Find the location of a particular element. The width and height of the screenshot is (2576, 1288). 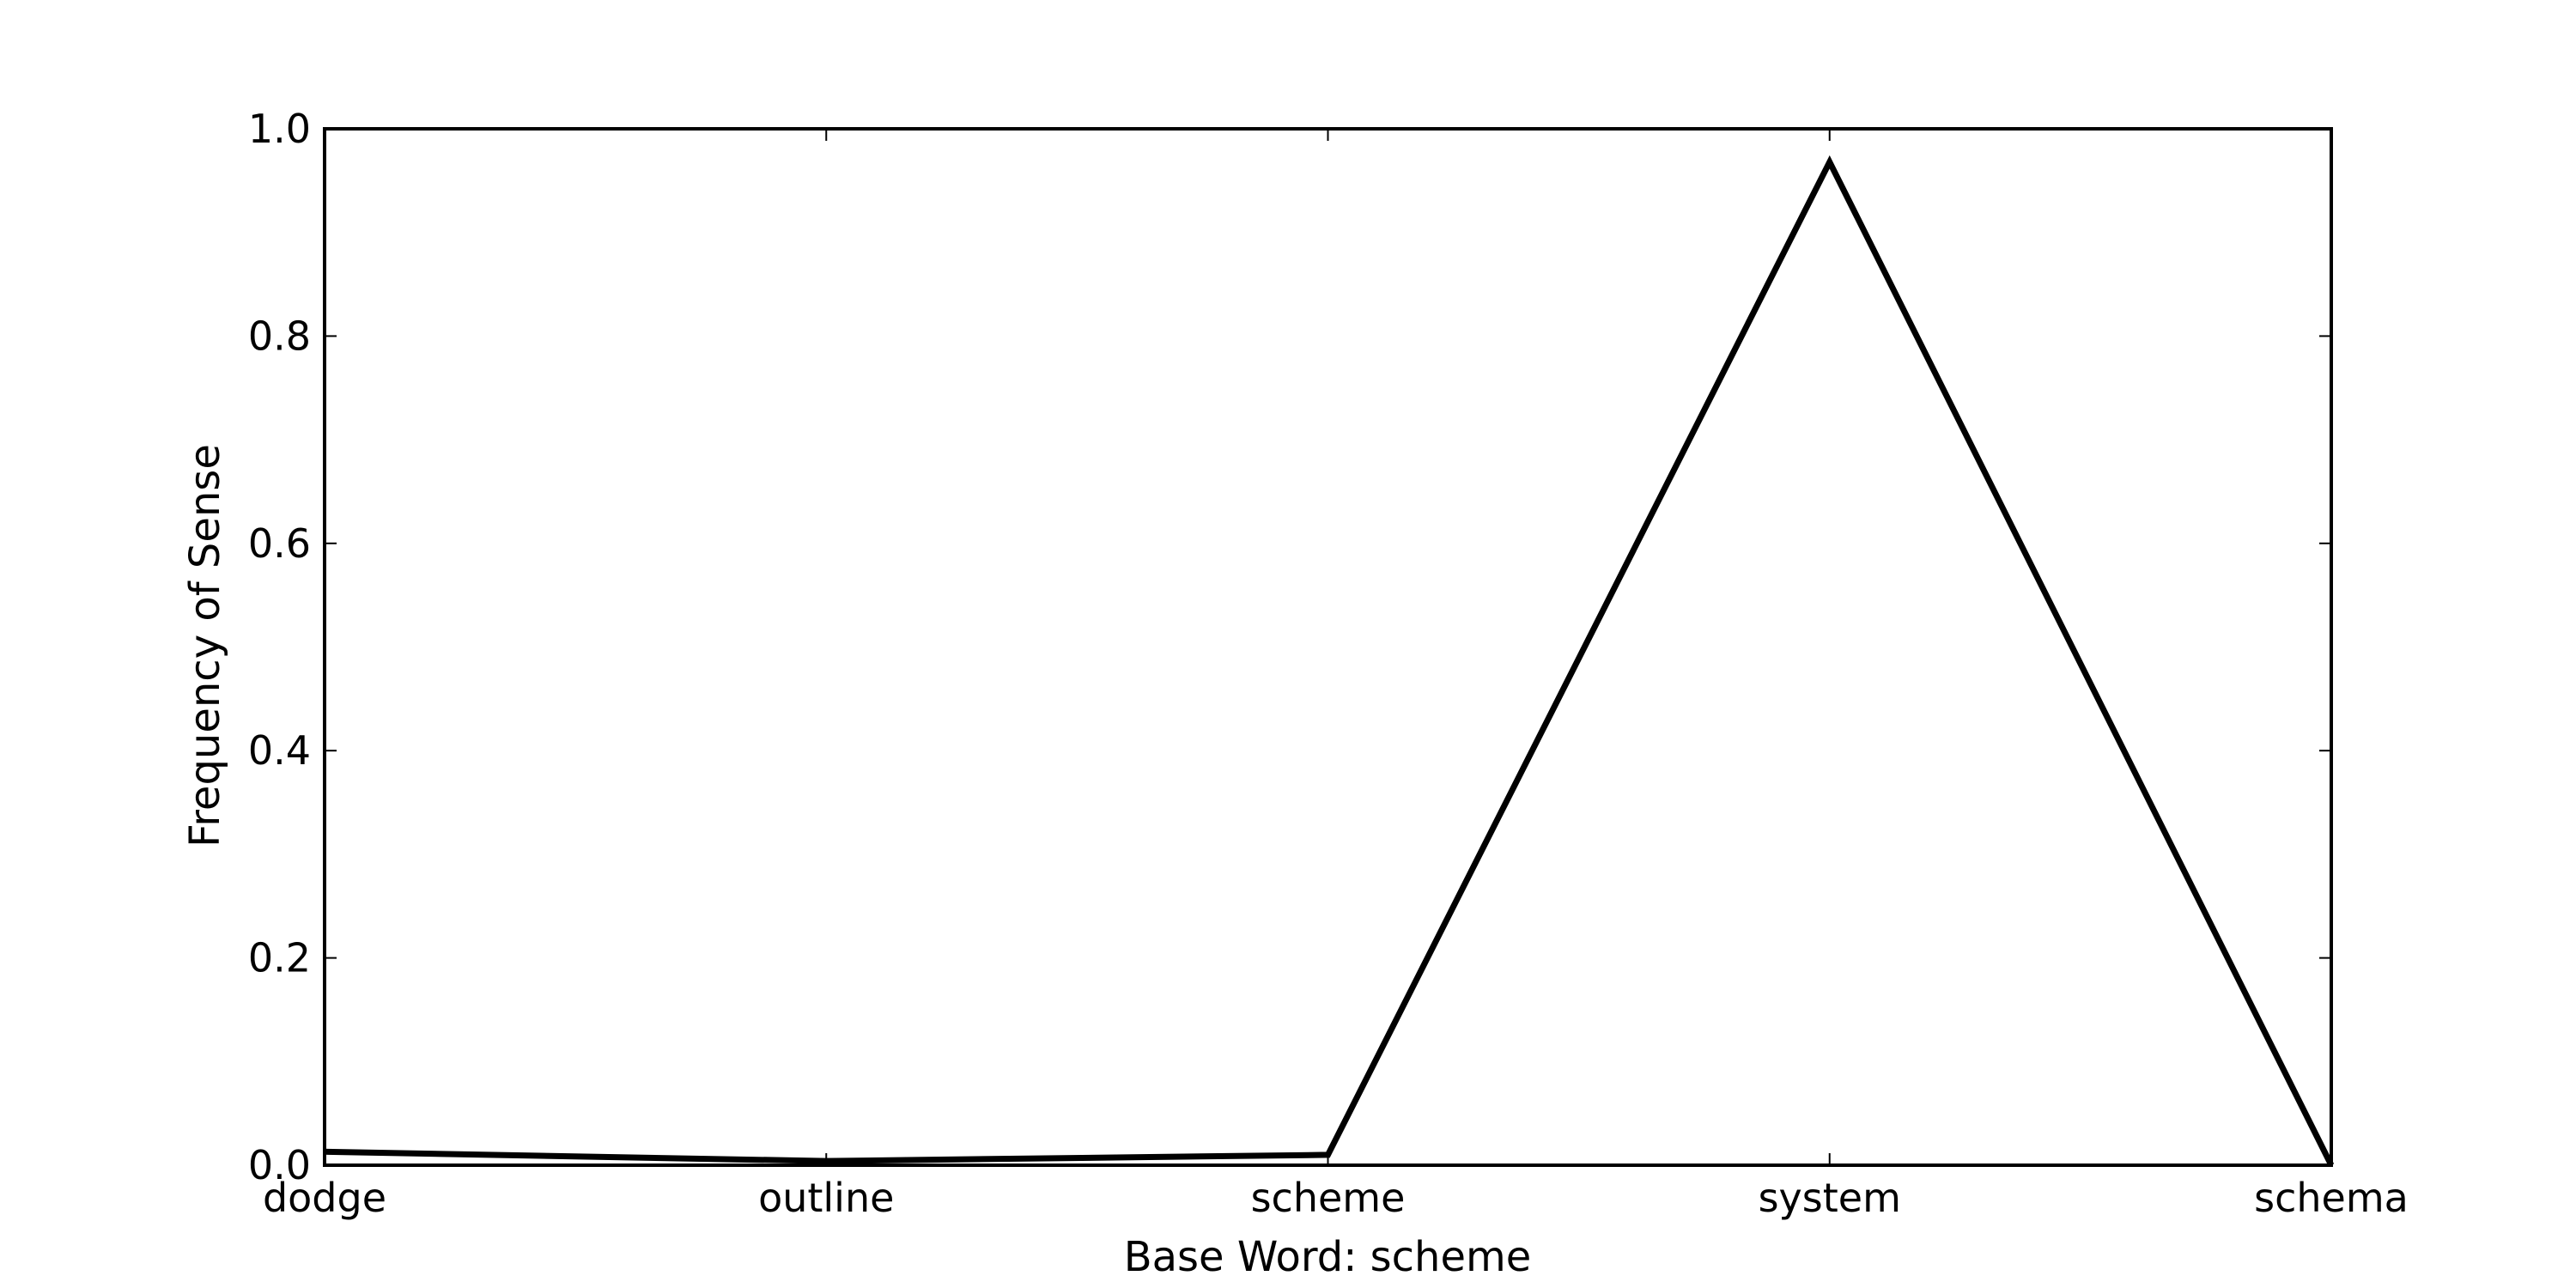

x-axis-title: Base Word: scheme is located at coordinates (1328, 1257).